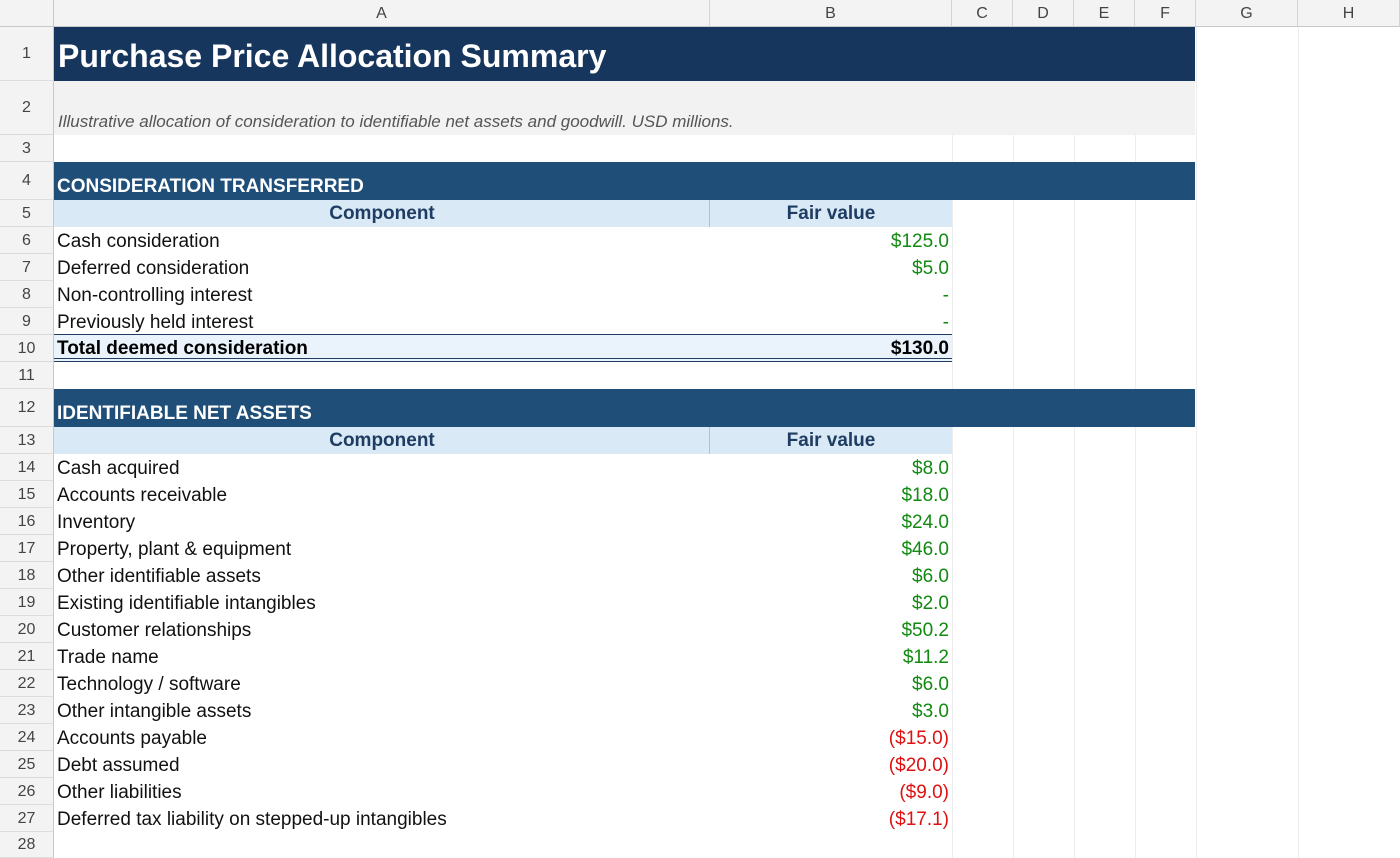 The width and height of the screenshot is (1400, 858). What do you see at coordinates (132, 738) in the screenshot?
I see `net-asset-label: Accounts payable` at bounding box center [132, 738].